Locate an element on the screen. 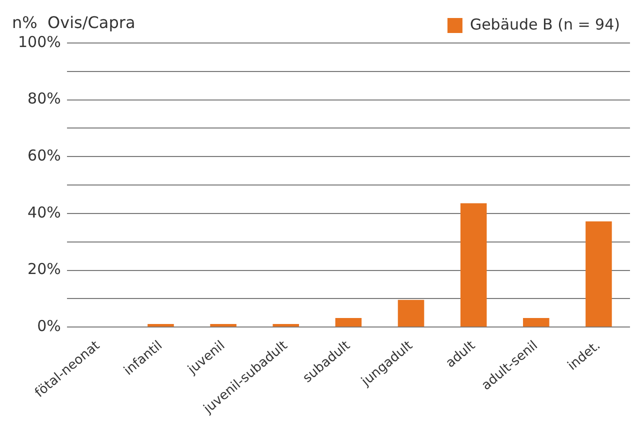  y-tick-label: 60% is located at coordinates (44, 155).